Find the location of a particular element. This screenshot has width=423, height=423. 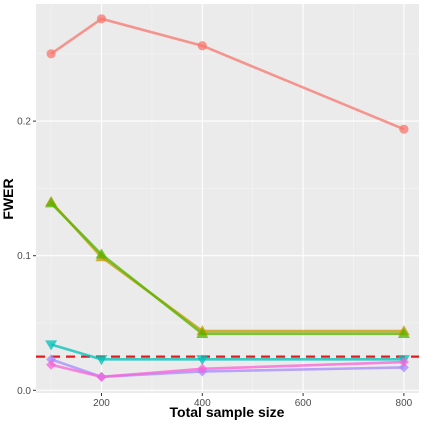

y-axis-title: FWER is located at coordinates (8, 198).